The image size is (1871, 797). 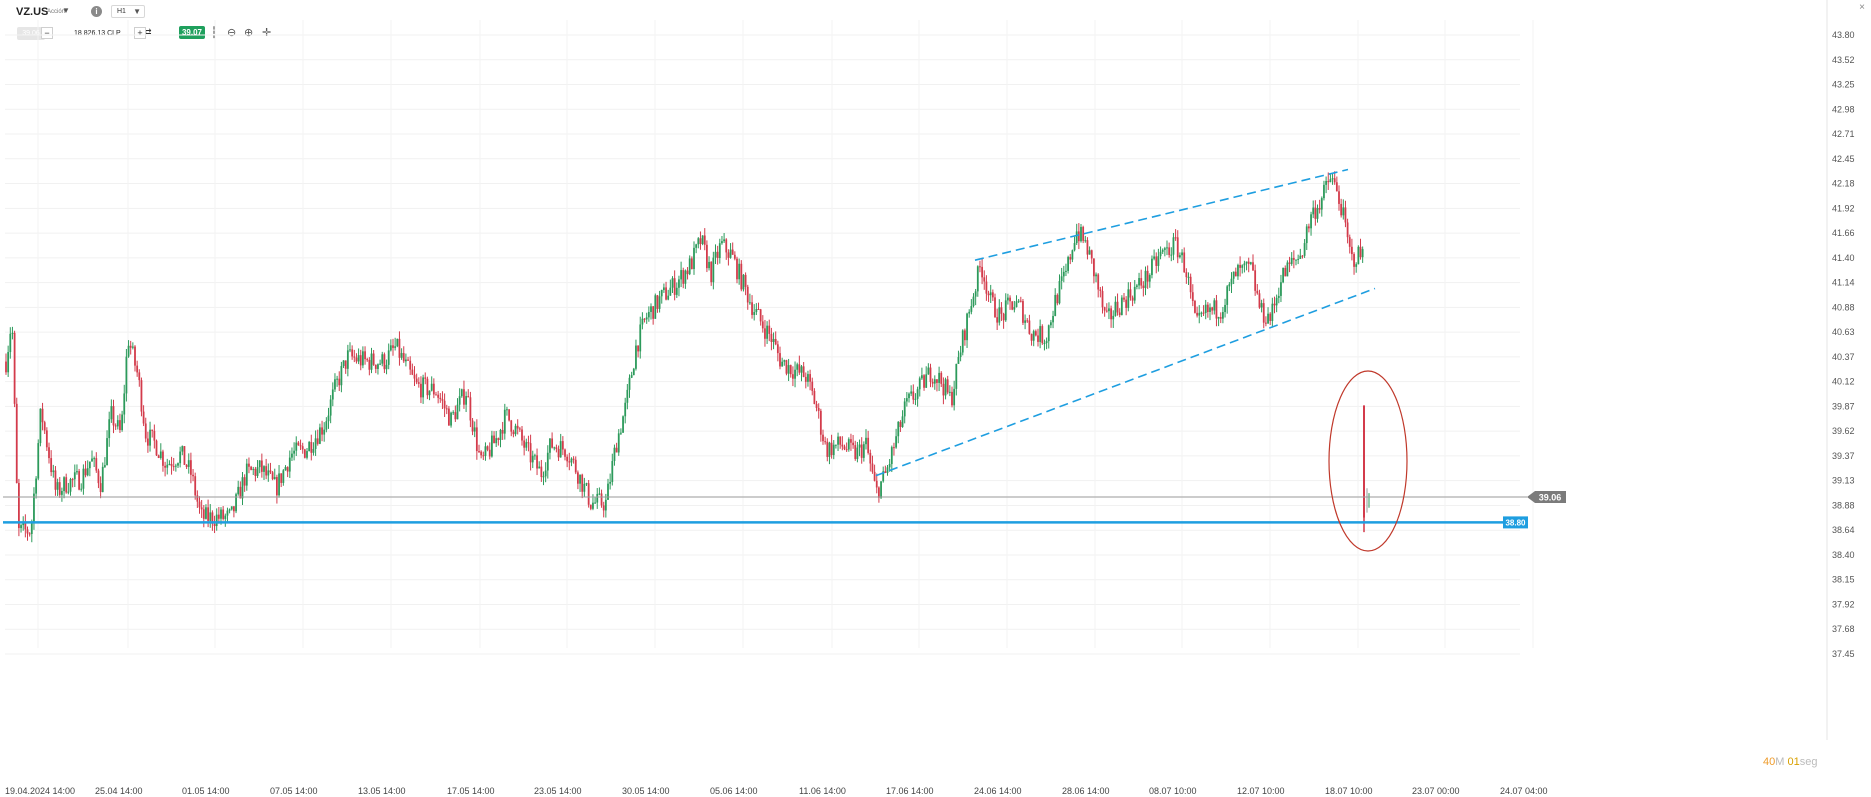 I want to click on countdown-m: M, so click(x=1780, y=762).